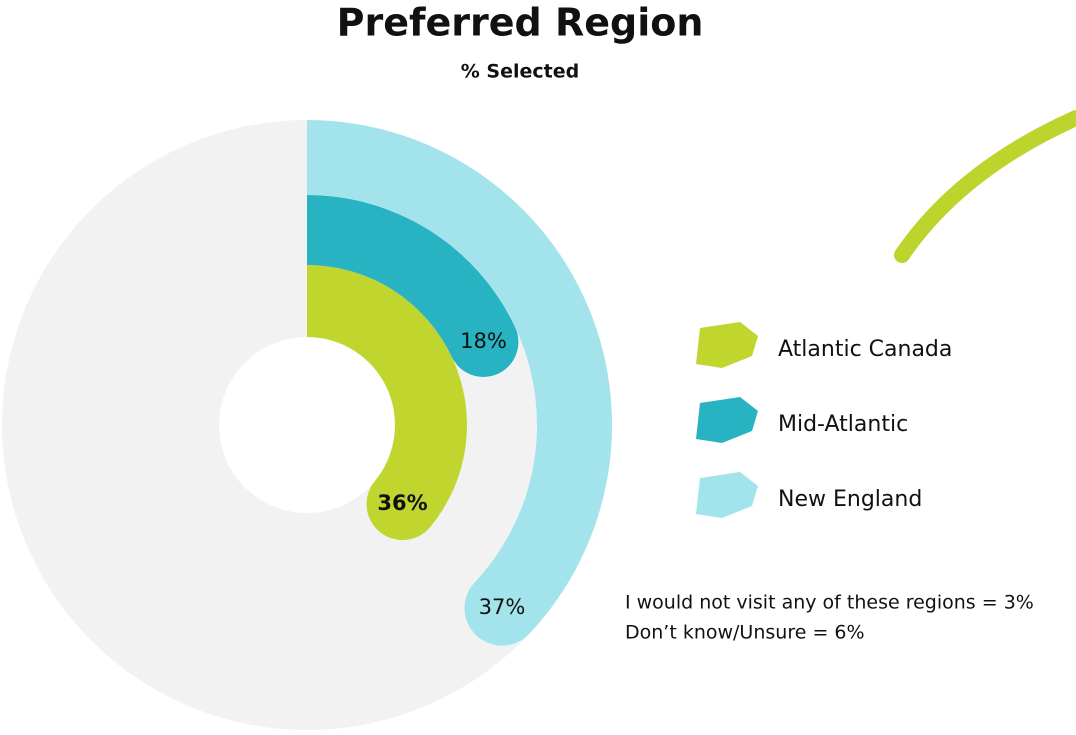 This screenshot has width=1076, height=735. What do you see at coordinates (520, 23) in the screenshot?
I see `chart-title: Preferred Region` at bounding box center [520, 23].